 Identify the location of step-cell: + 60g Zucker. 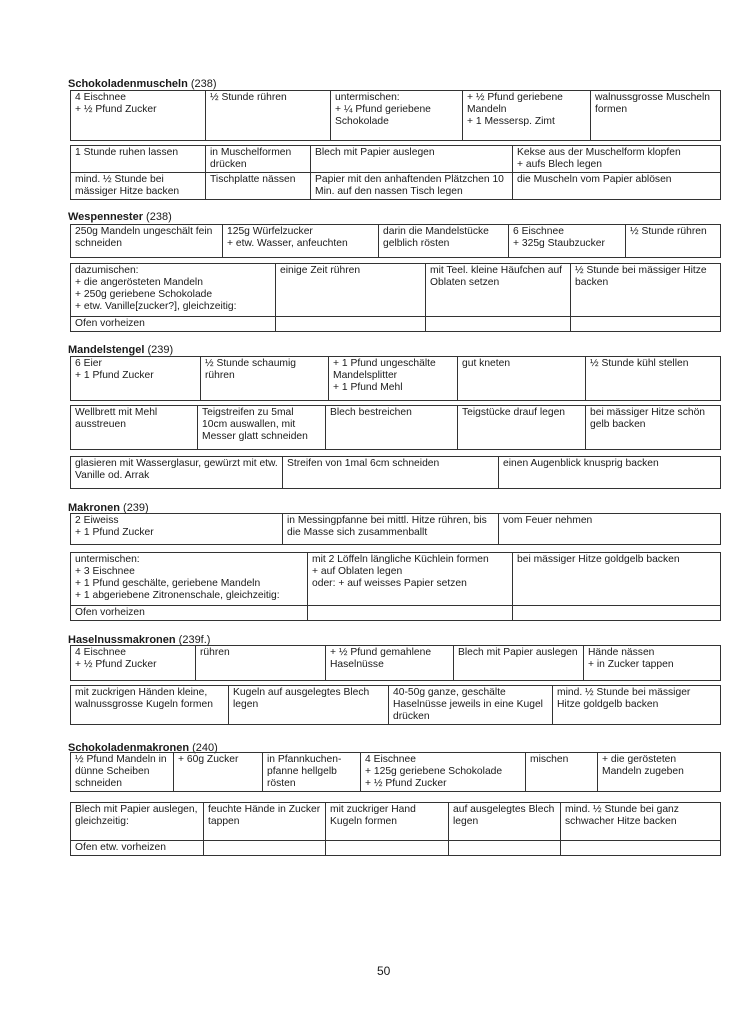
(218, 772).